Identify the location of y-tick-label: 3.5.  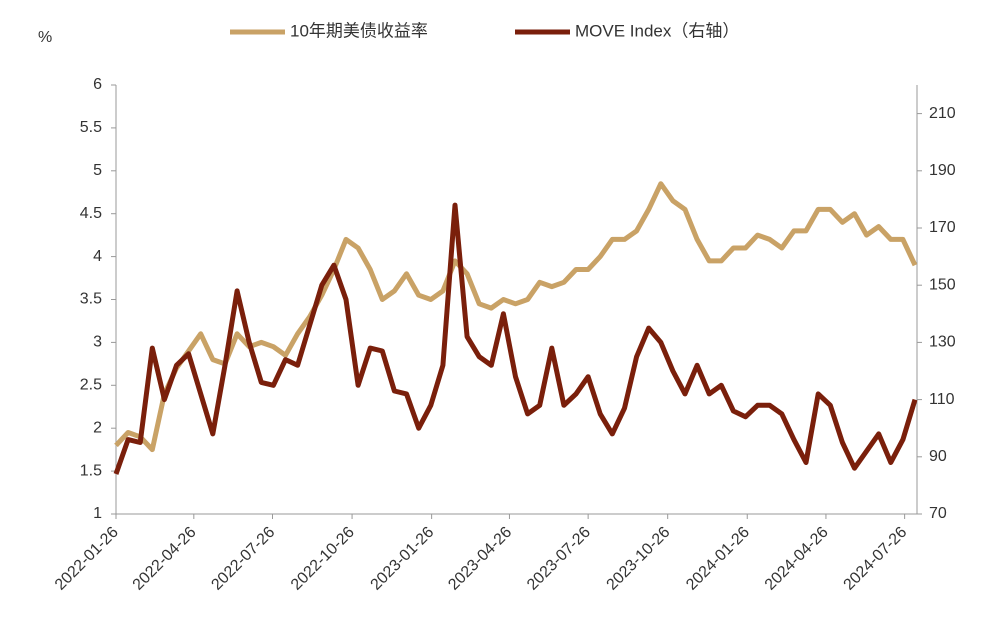
(91, 299).